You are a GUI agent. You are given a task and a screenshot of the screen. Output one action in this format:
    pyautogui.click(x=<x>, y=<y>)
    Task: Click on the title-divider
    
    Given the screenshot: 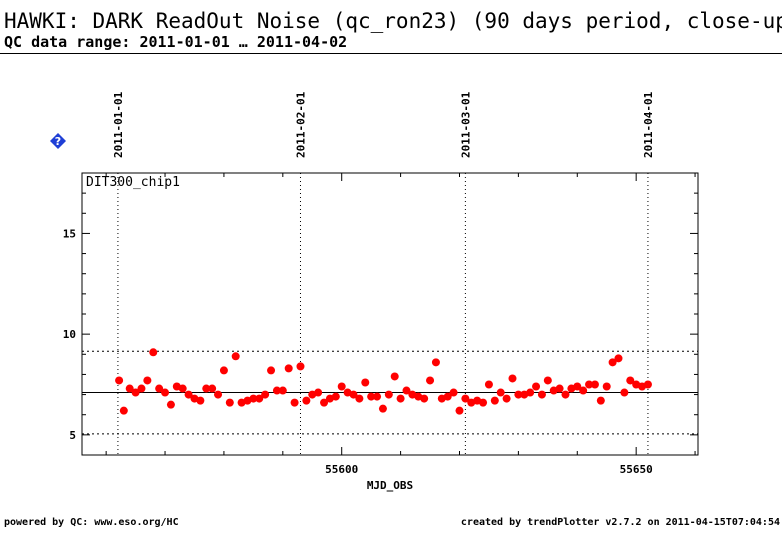 What is the action you would take?
    pyautogui.click(x=391, y=53)
    